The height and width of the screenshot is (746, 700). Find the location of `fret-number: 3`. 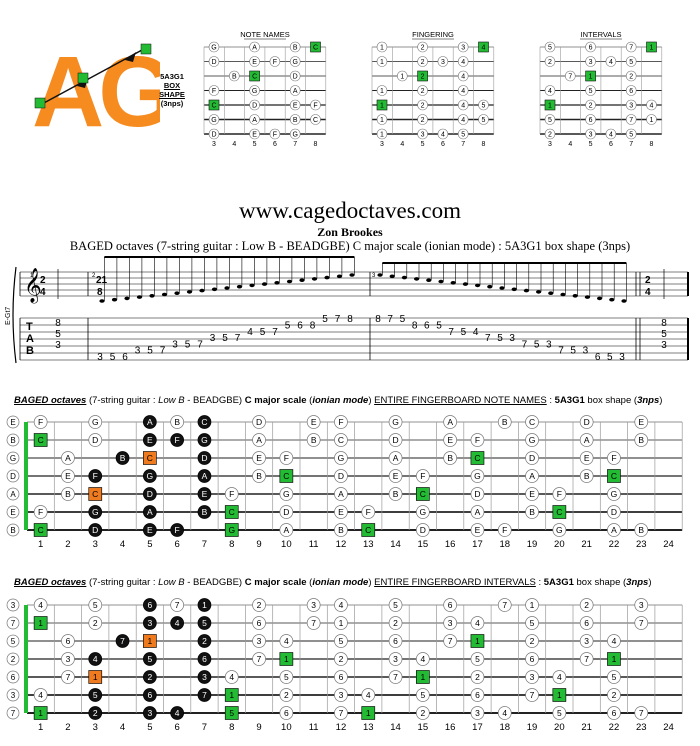

fret-number: 3 is located at coordinates (382, 144).